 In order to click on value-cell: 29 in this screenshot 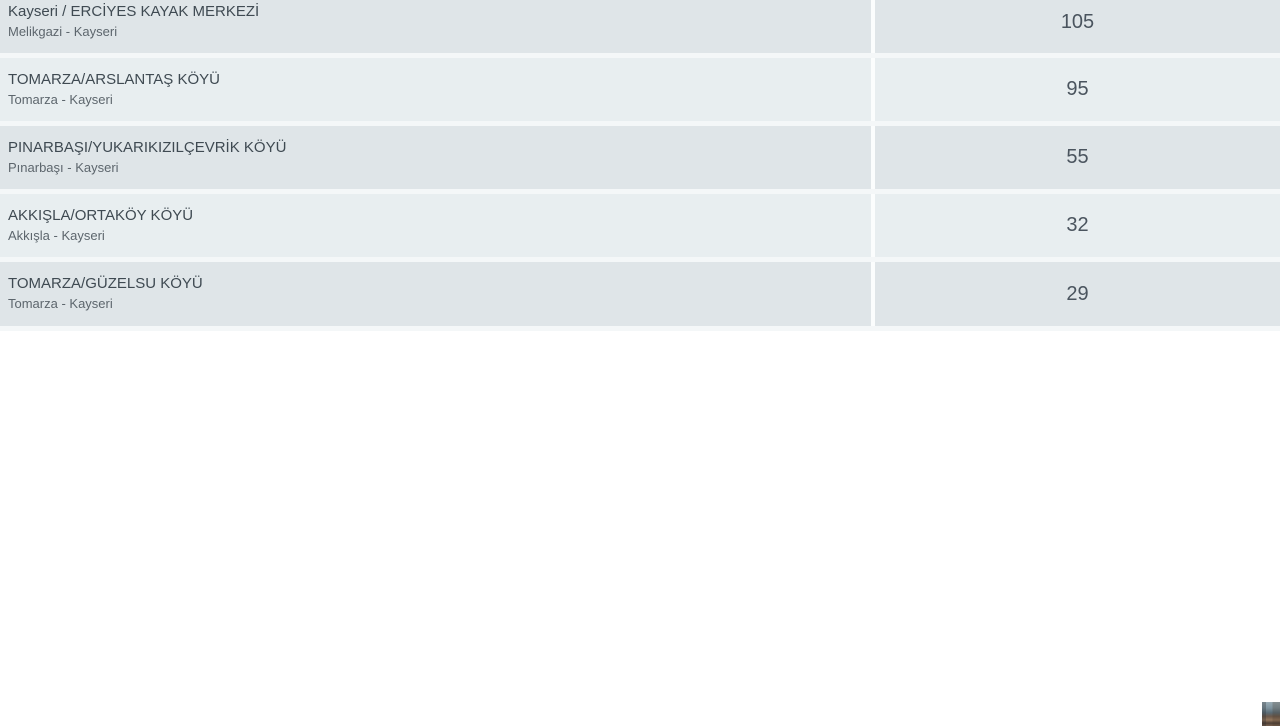, I will do `click(1077, 294)`.